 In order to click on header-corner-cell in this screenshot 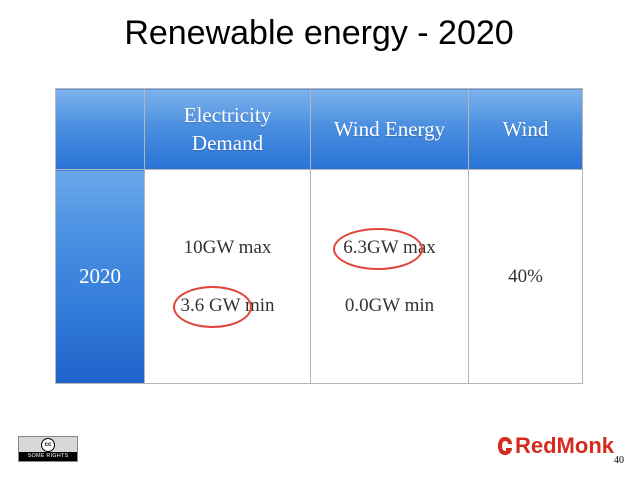, I will do `click(100, 129)`.